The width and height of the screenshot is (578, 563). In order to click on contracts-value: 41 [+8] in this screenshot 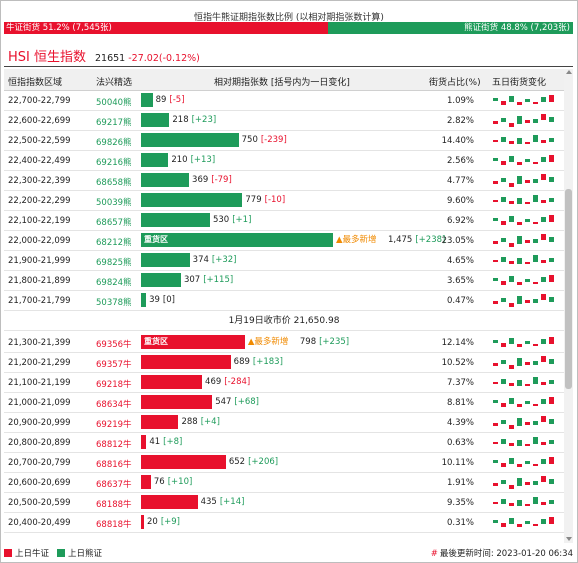, I will do `click(165, 442)`.